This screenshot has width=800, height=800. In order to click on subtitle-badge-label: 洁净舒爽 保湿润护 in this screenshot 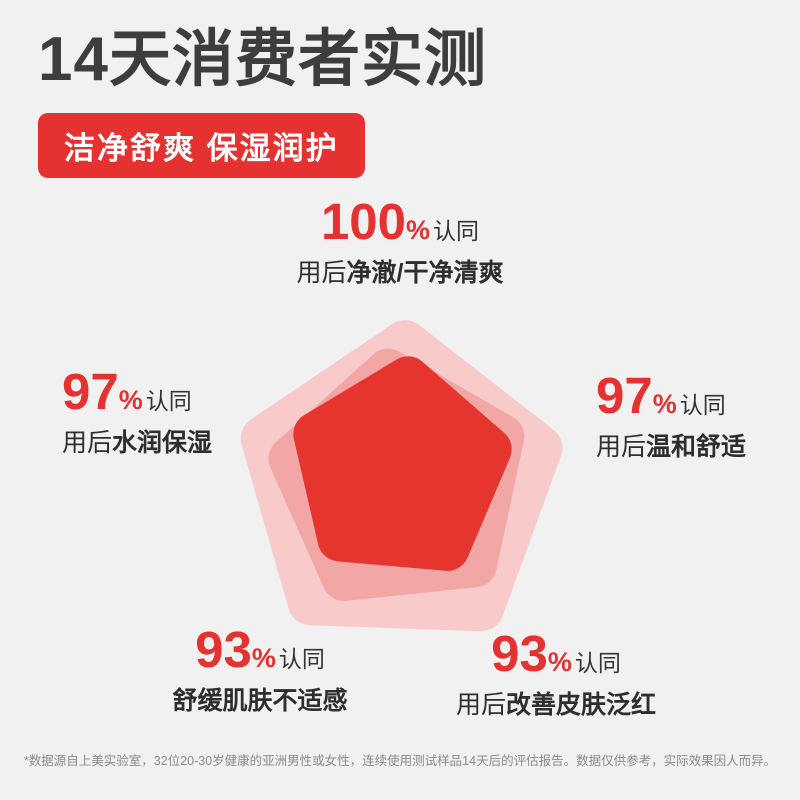, I will do `click(201, 148)`.